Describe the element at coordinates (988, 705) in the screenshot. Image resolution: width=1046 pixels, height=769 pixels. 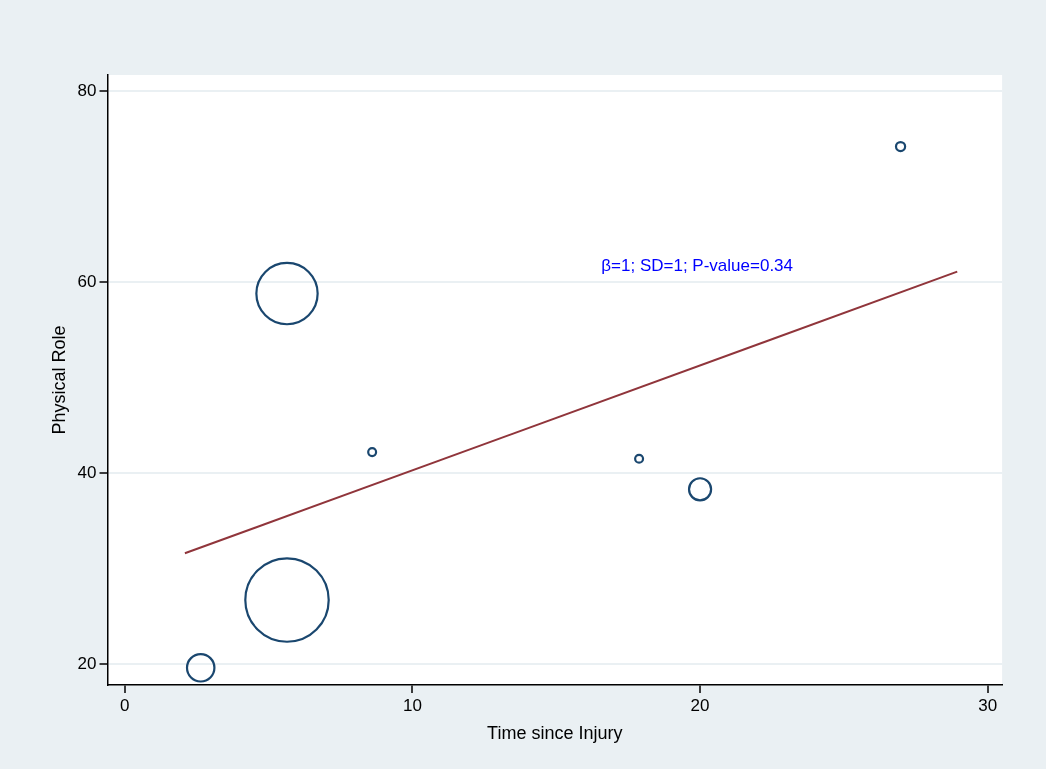
I see `x-tick-label: 30` at that location.